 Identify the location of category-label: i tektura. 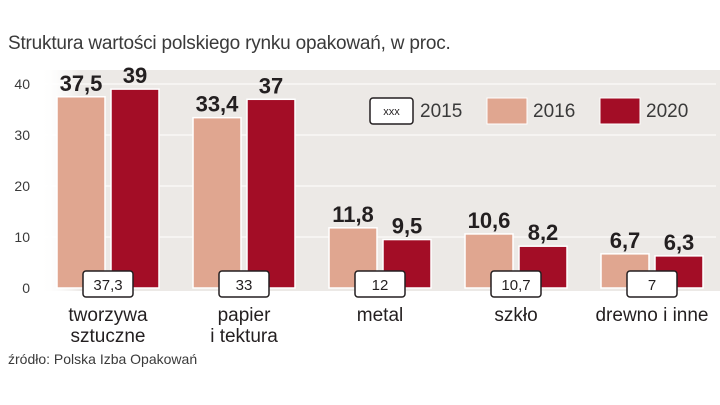
(244, 336).